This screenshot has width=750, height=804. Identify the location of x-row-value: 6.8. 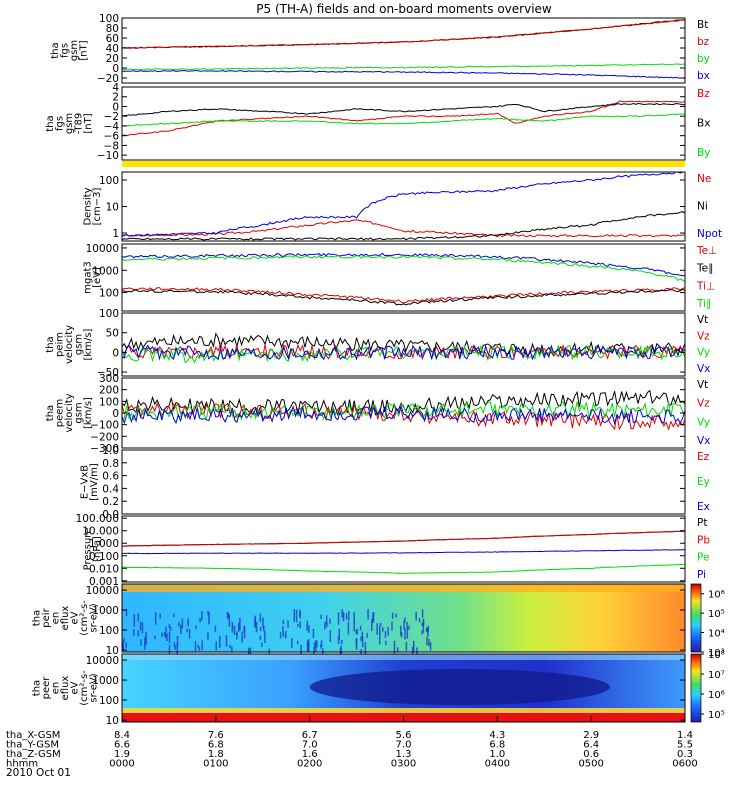
(497, 745).